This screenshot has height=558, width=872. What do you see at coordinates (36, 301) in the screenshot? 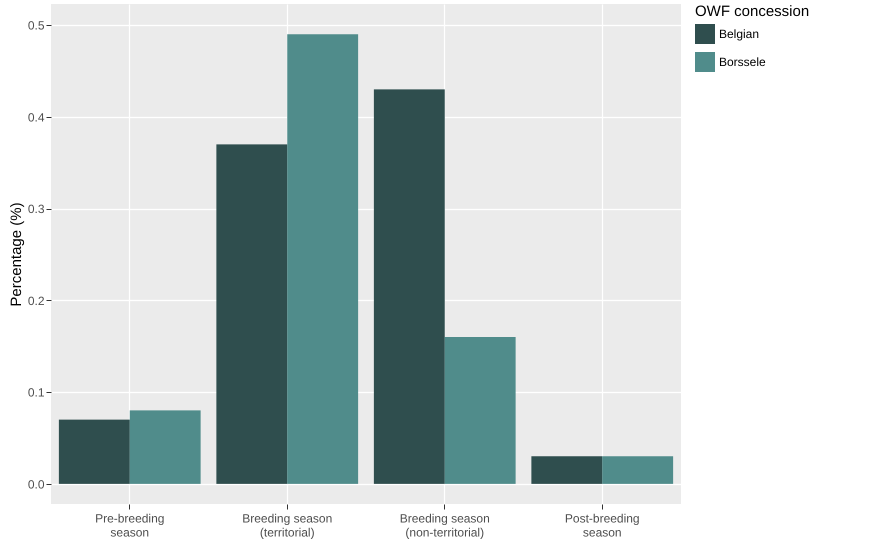
I see `y-tick-label: 0.2` at bounding box center [36, 301].